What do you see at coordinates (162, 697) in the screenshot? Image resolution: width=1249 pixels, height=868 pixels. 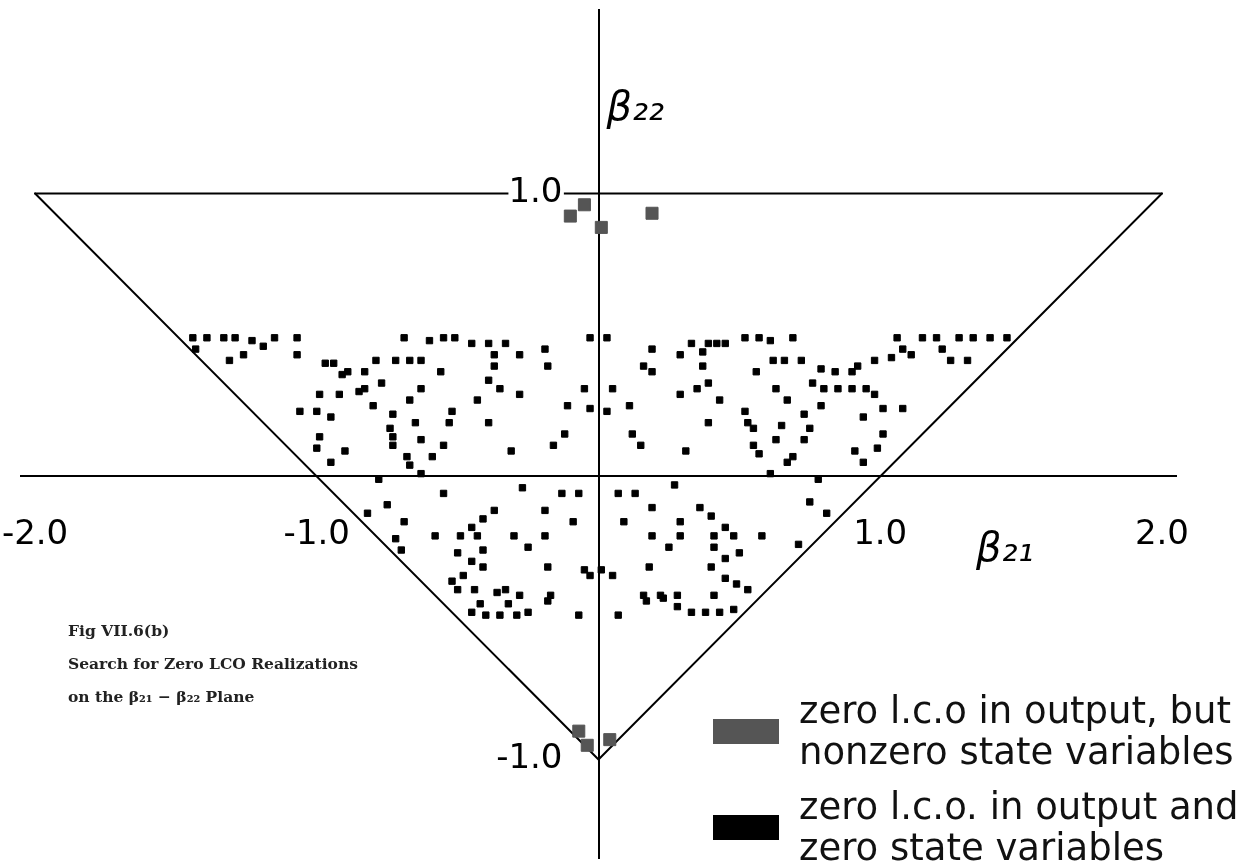 I see `annotation: on the β₂₁ − β₂₂ Plane` at bounding box center [162, 697].